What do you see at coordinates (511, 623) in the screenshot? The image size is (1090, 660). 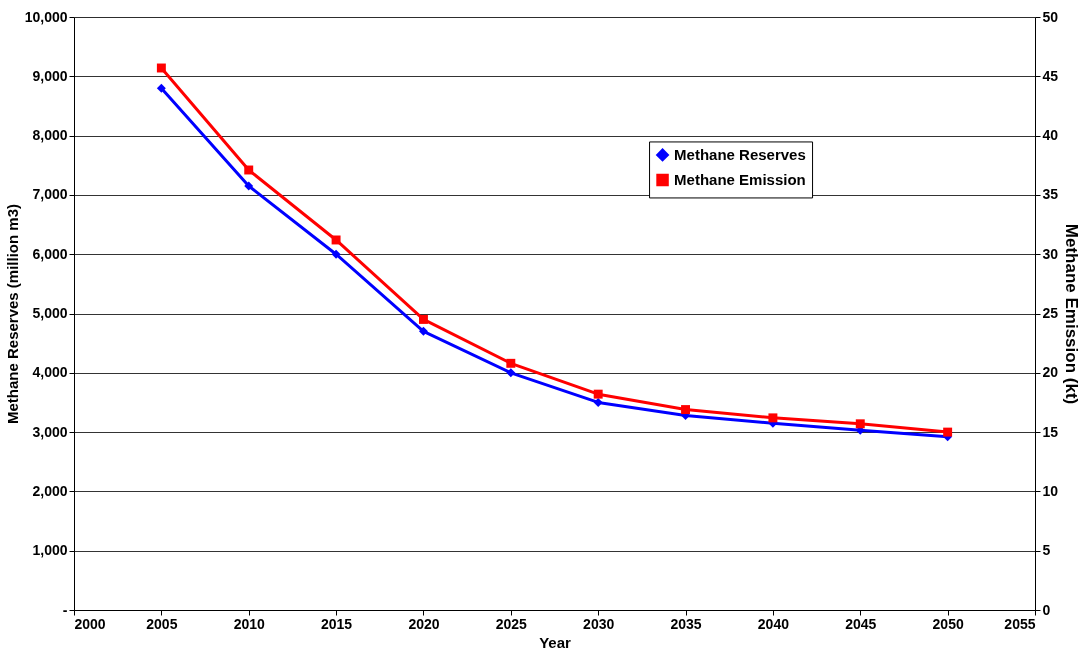 I see `x-tick-label: 2025` at bounding box center [511, 623].